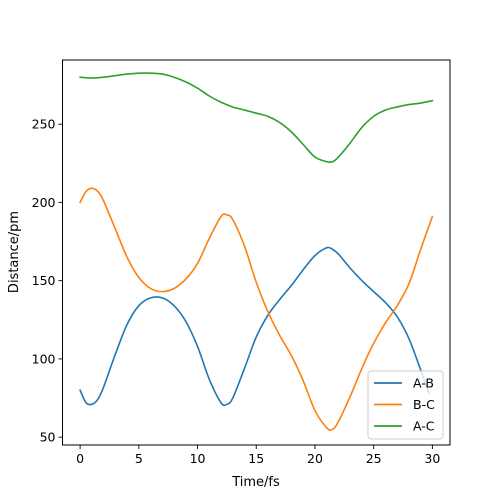  I want to click on series-line-a-c, so click(256, 118).